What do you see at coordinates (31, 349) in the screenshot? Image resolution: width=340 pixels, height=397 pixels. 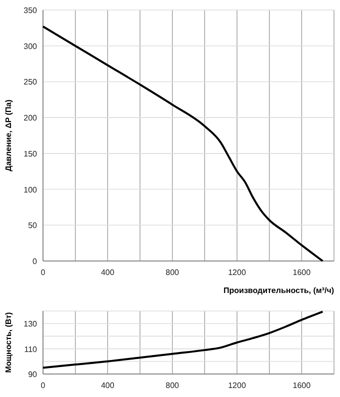 I see `y-tick-label: 110` at bounding box center [31, 349].